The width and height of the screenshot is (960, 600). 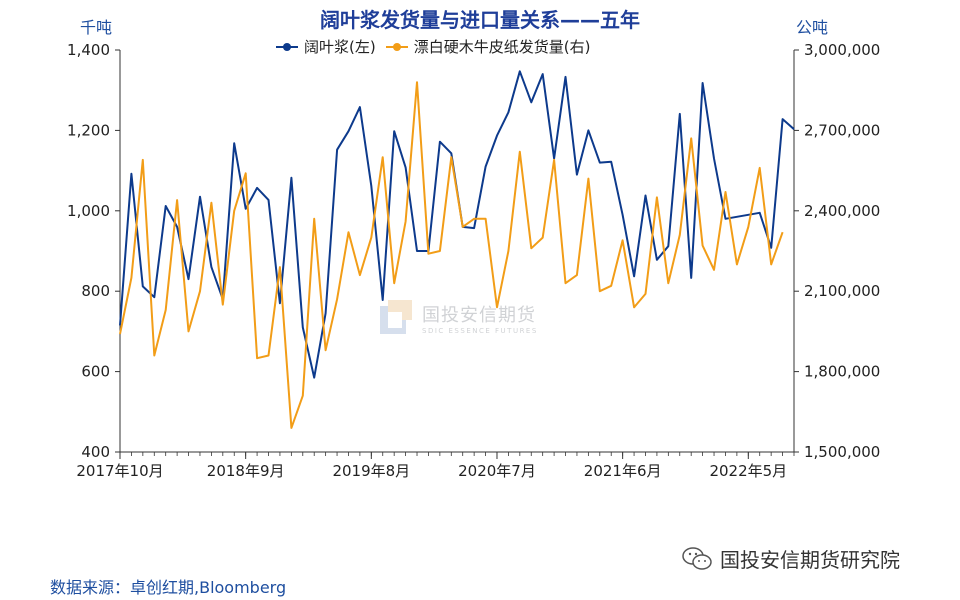 What do you see at coordinates (810, 560) in the screenshot?
I see `wechat-label: 国投安信期货研究院` at bounding box center [810, 560].